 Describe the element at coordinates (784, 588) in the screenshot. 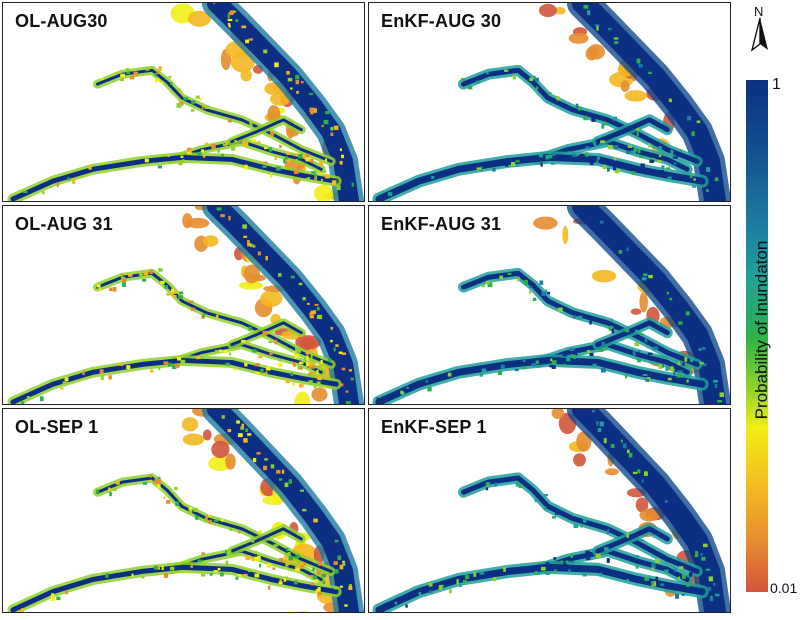

I see `colorbar-min-label: 0.01` at that location.